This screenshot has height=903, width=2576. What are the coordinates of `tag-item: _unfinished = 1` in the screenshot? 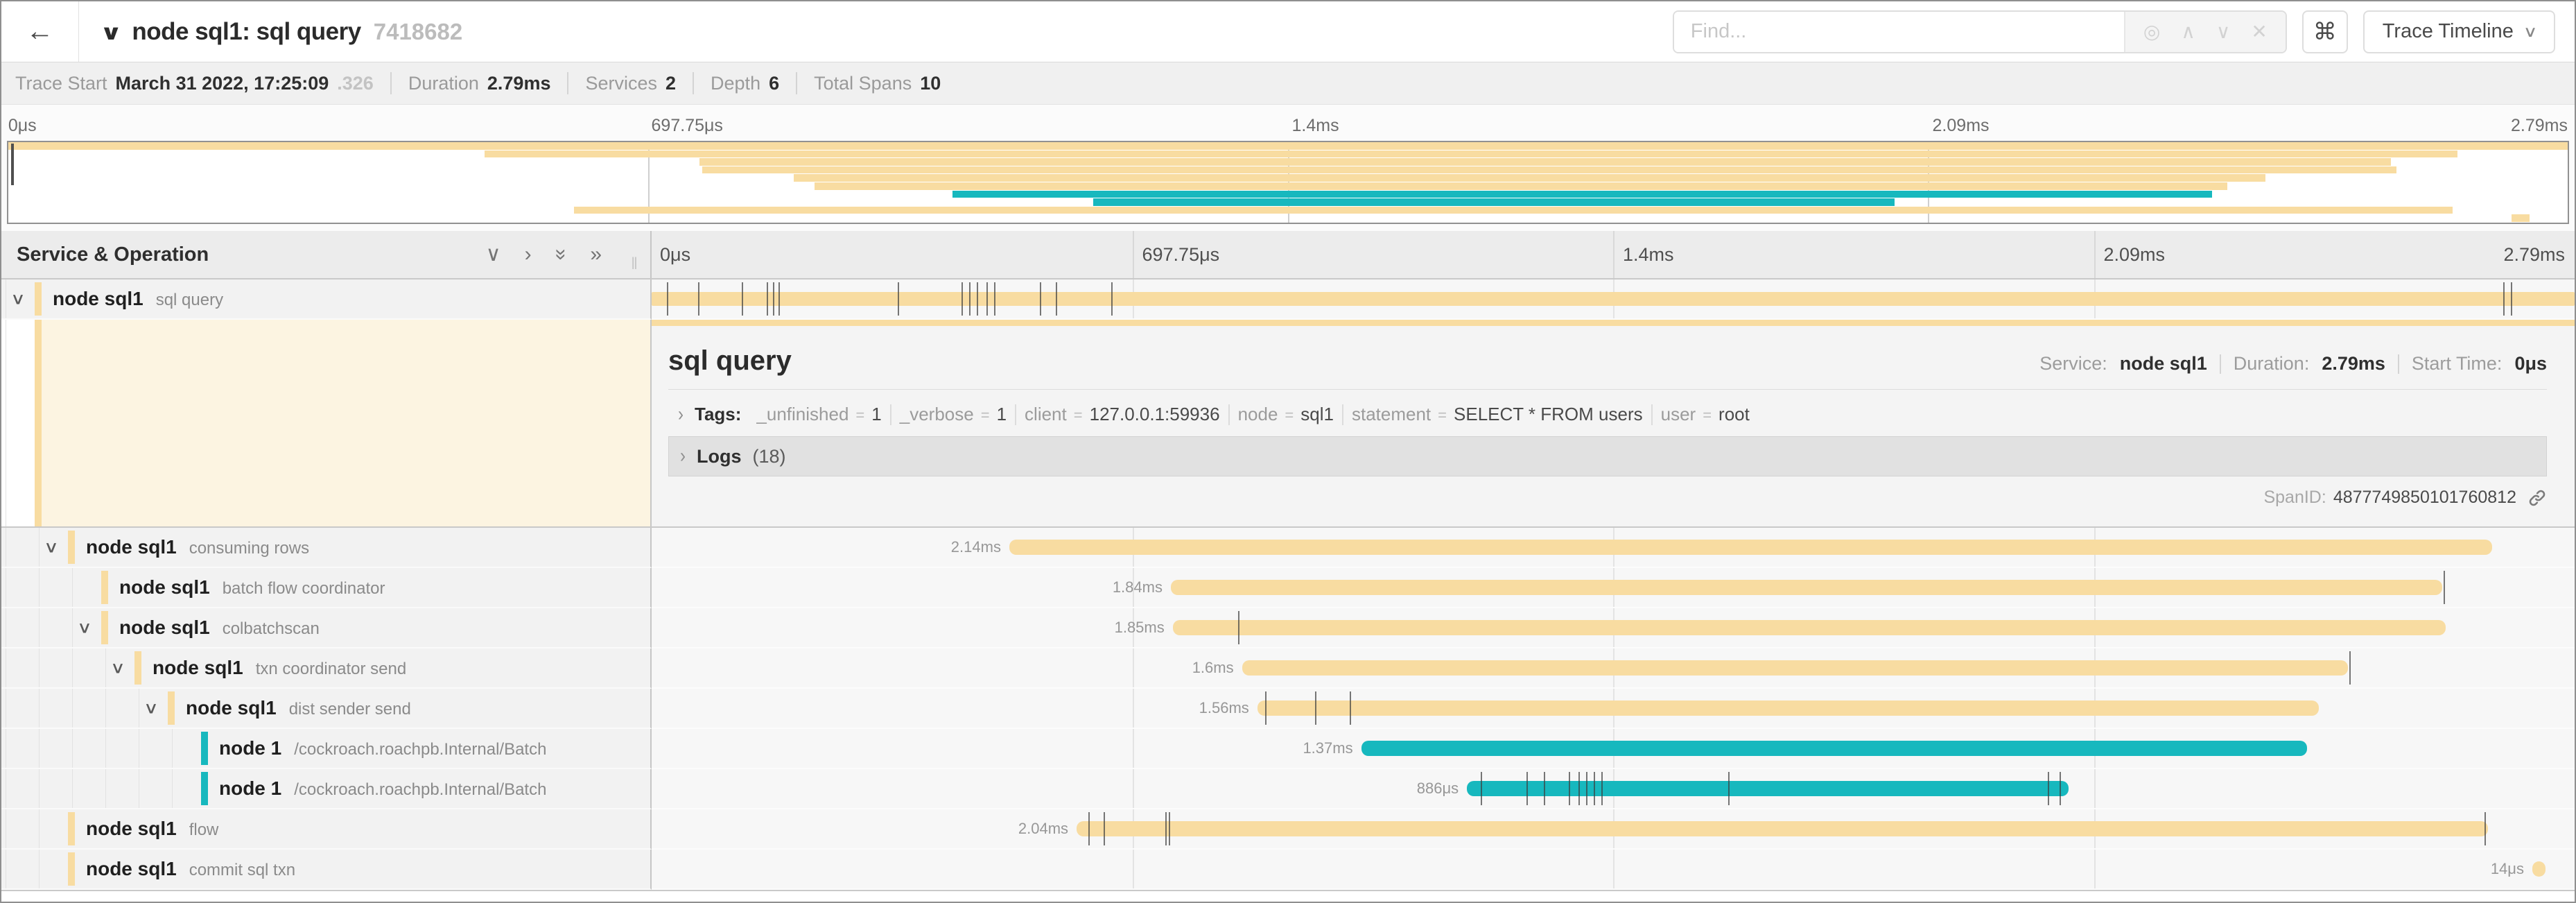 It's located at (818, 414).